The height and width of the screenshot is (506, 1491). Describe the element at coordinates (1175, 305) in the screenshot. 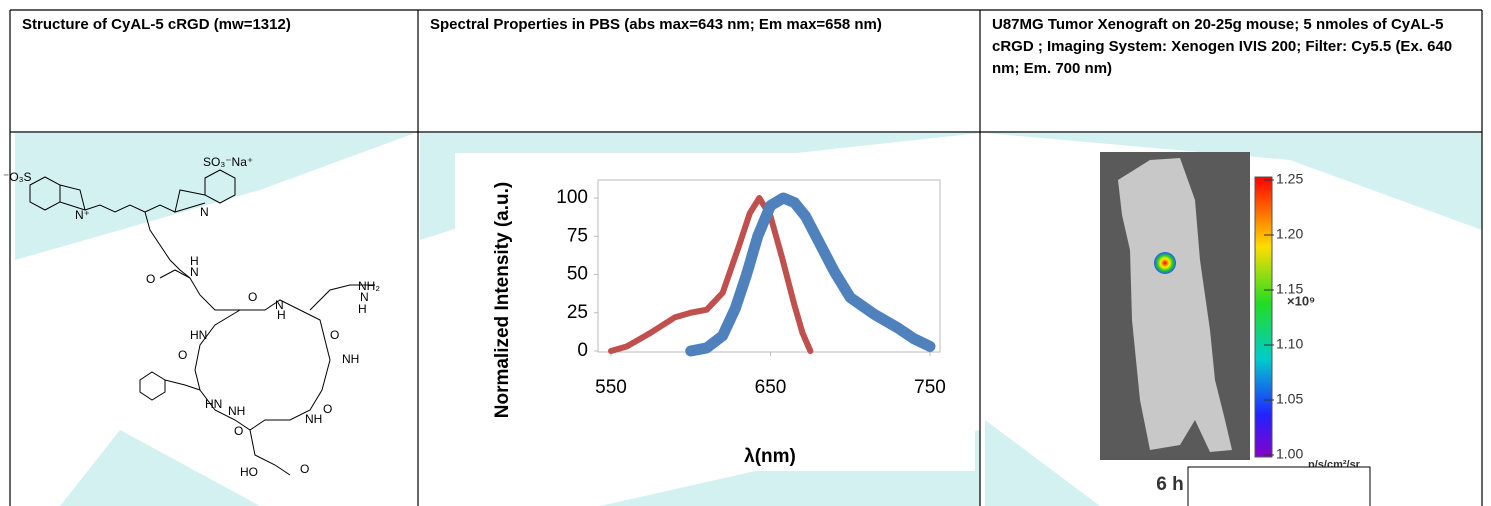

I see `mouse-silhouette` at that location.